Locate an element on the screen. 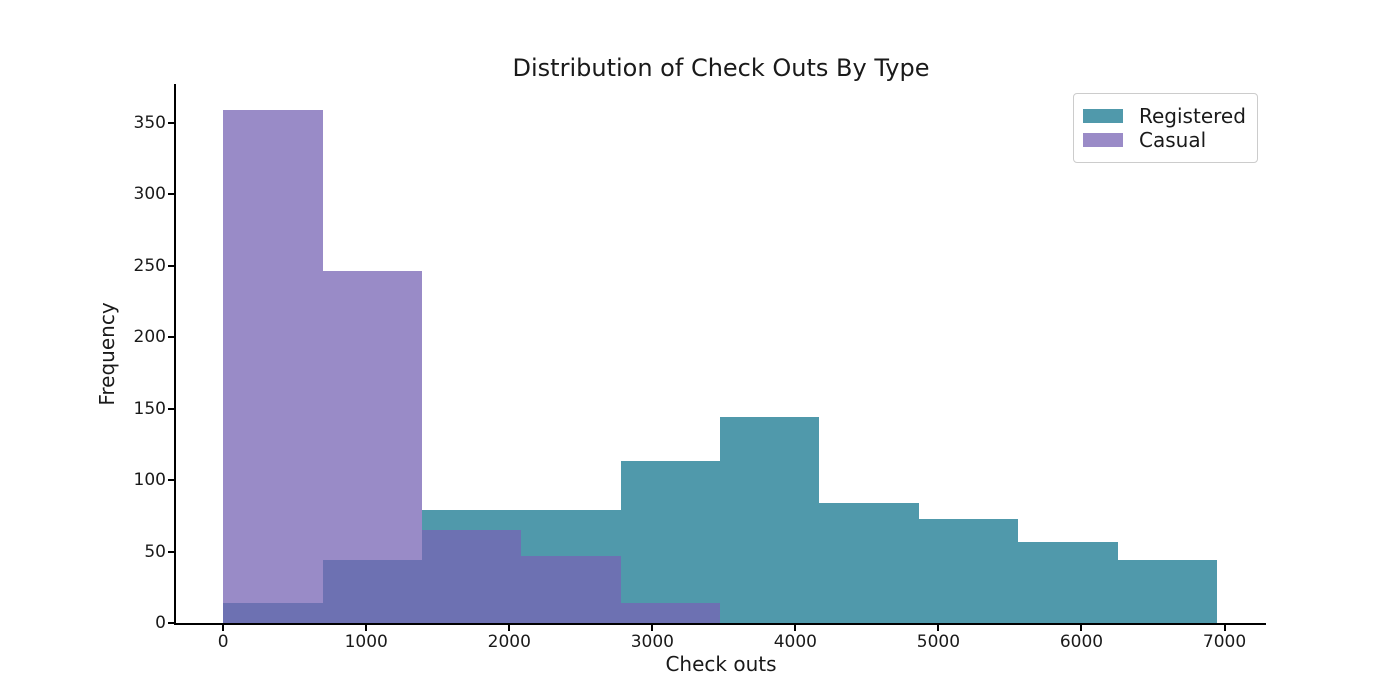 Image resolution: width=1400 pixels, height=700 pixels. y-tick-label: 100 is located at coordinates (149, 480).